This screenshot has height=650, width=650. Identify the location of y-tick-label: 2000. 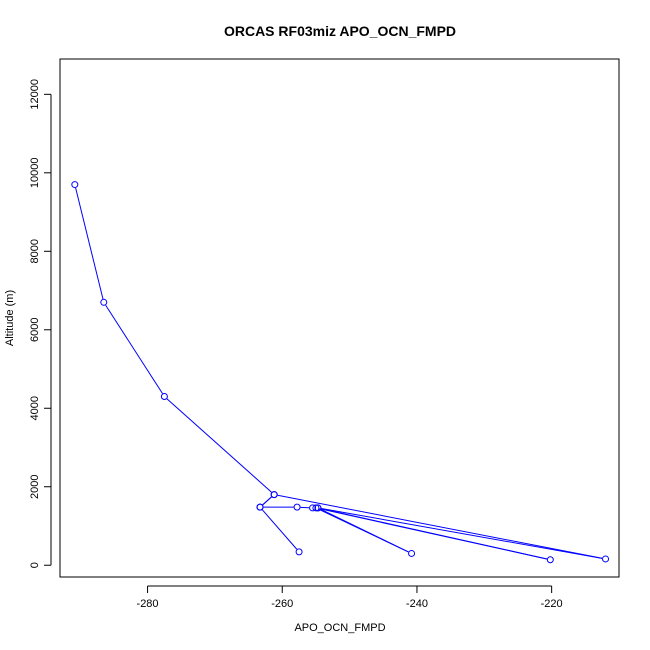
(35, 487).